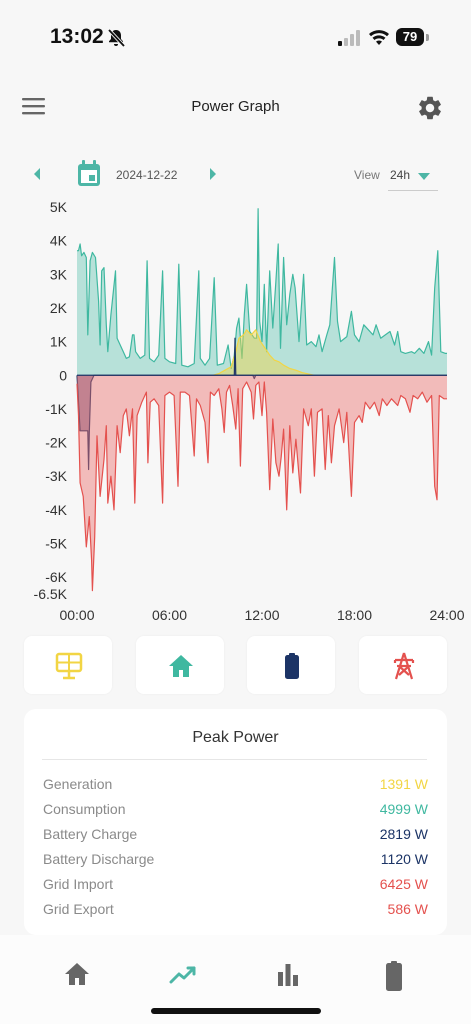 This screenshot has width=471, height=1024. I want to click on cellular-signal-icon, so click(349, 38).